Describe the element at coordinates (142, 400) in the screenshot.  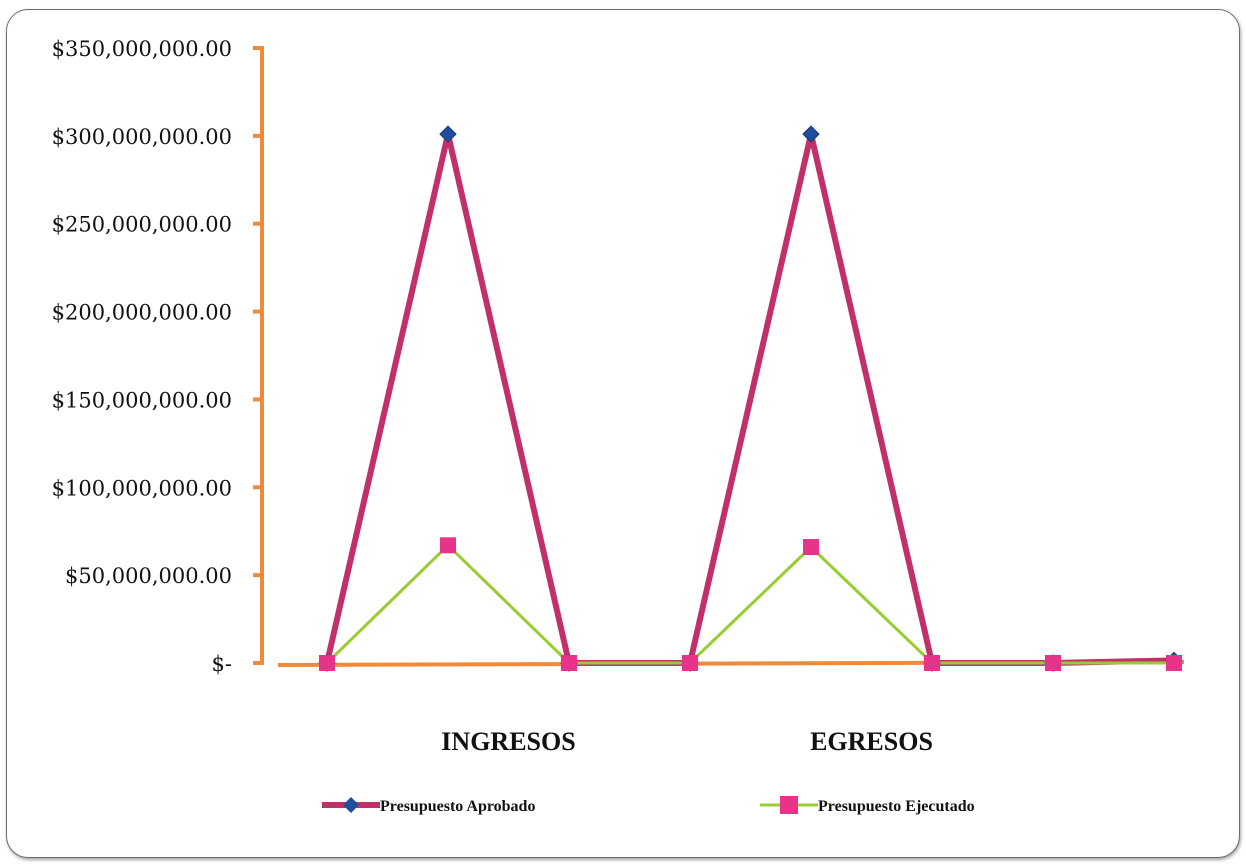
I see `y-tick-label: $150,000,000.00` at that location.